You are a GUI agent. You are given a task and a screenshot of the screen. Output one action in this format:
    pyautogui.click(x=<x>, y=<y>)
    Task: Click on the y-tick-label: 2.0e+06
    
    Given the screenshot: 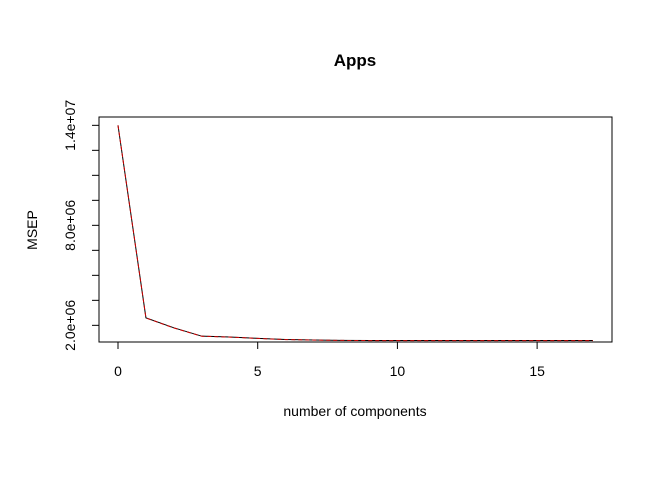 What is the action you would take?
    pyautogui.click(x=70, y=325)
    